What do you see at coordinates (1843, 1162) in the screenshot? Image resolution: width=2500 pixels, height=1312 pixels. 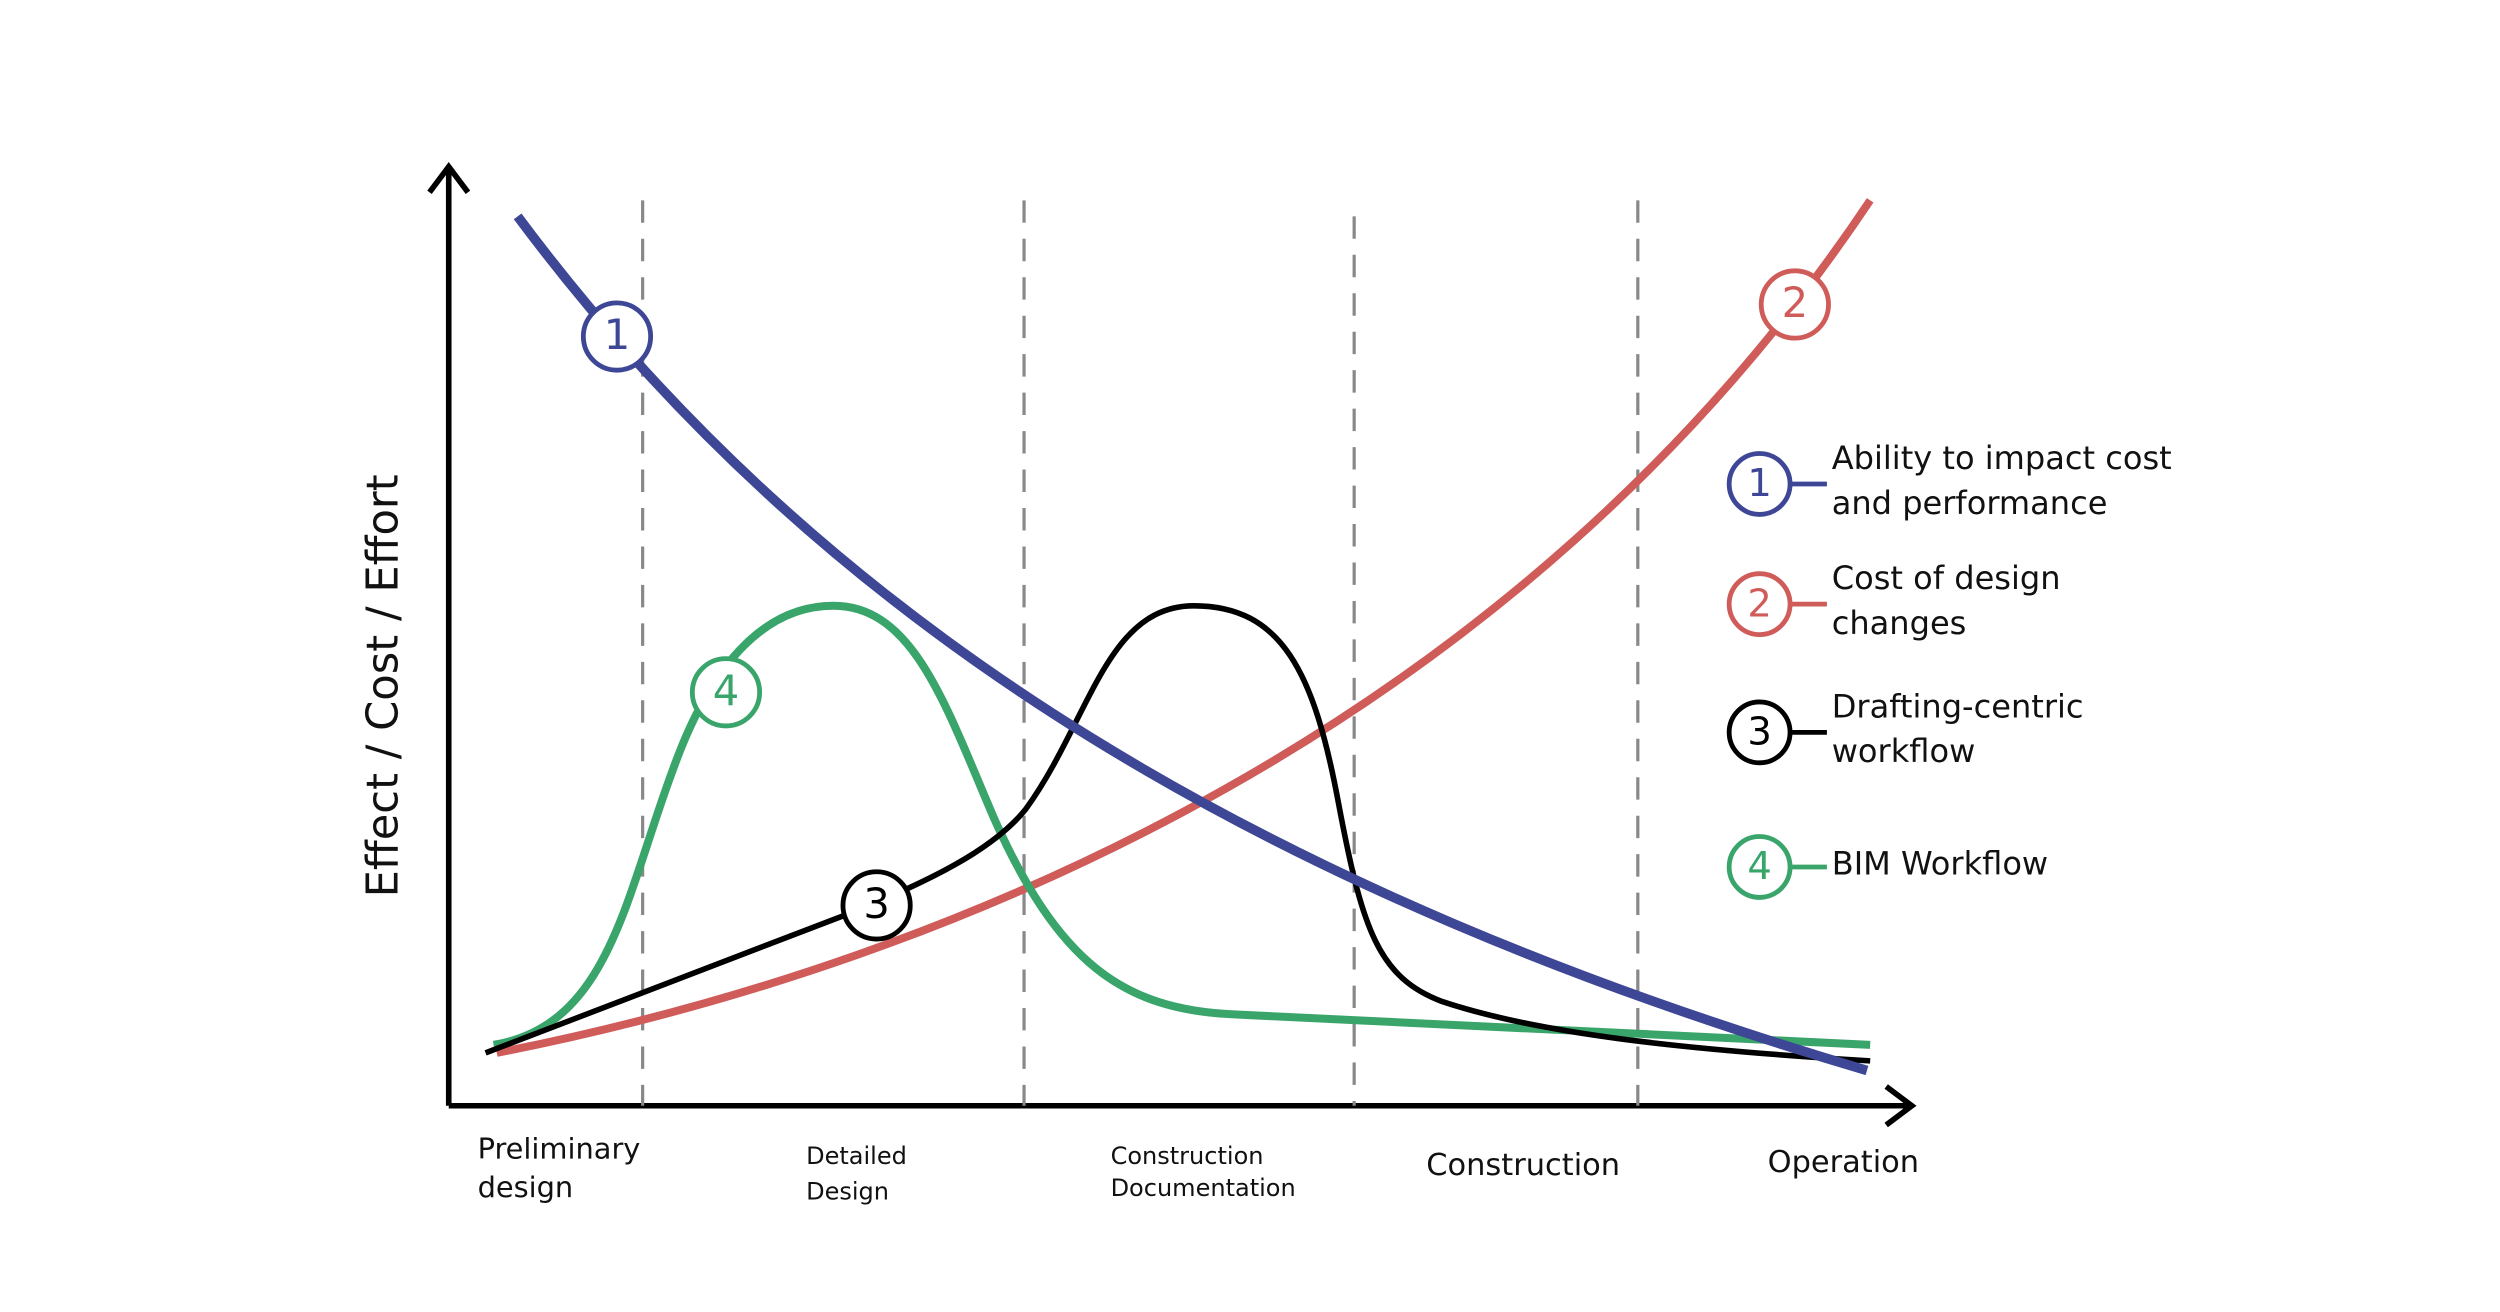 I see `phase-label: Operation` at bounding box center [1843, 1162].